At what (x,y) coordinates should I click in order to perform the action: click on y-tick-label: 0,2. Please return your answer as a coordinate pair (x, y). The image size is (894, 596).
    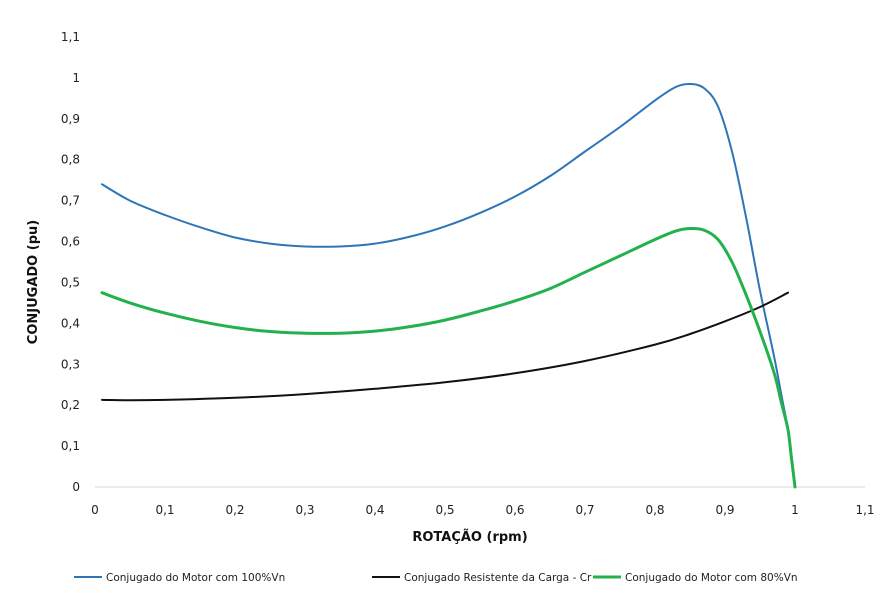
    Looking at the image, I should click on (70, 405).